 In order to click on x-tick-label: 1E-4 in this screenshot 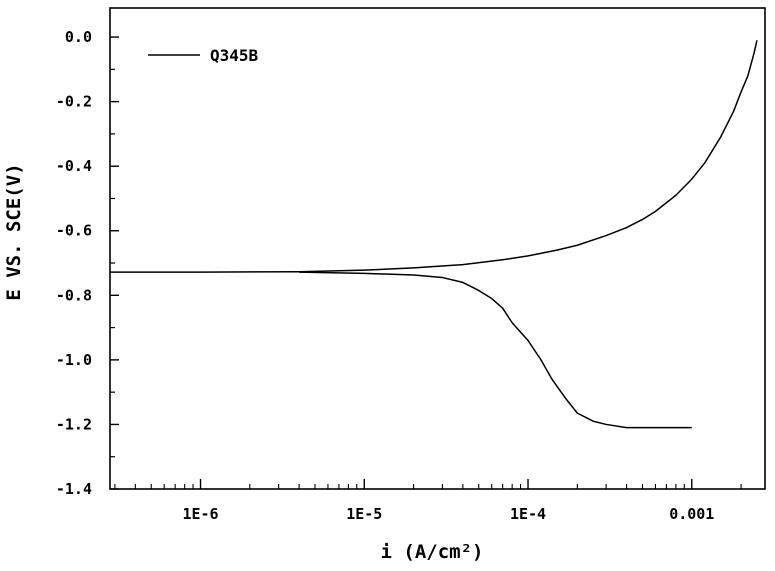, I will do `click(528, 514)`.